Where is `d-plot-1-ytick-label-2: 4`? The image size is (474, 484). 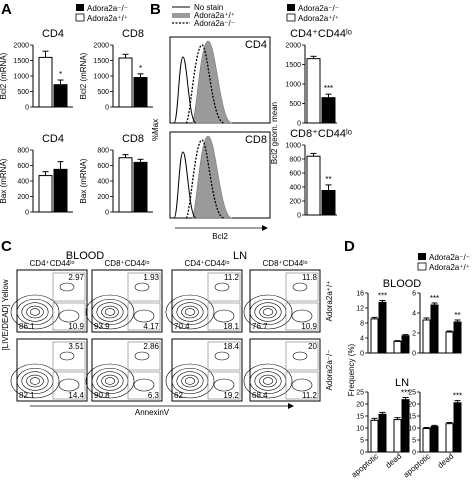 d-plot-1-ytick-label-2: 4 is located at coordinates (414, 314).